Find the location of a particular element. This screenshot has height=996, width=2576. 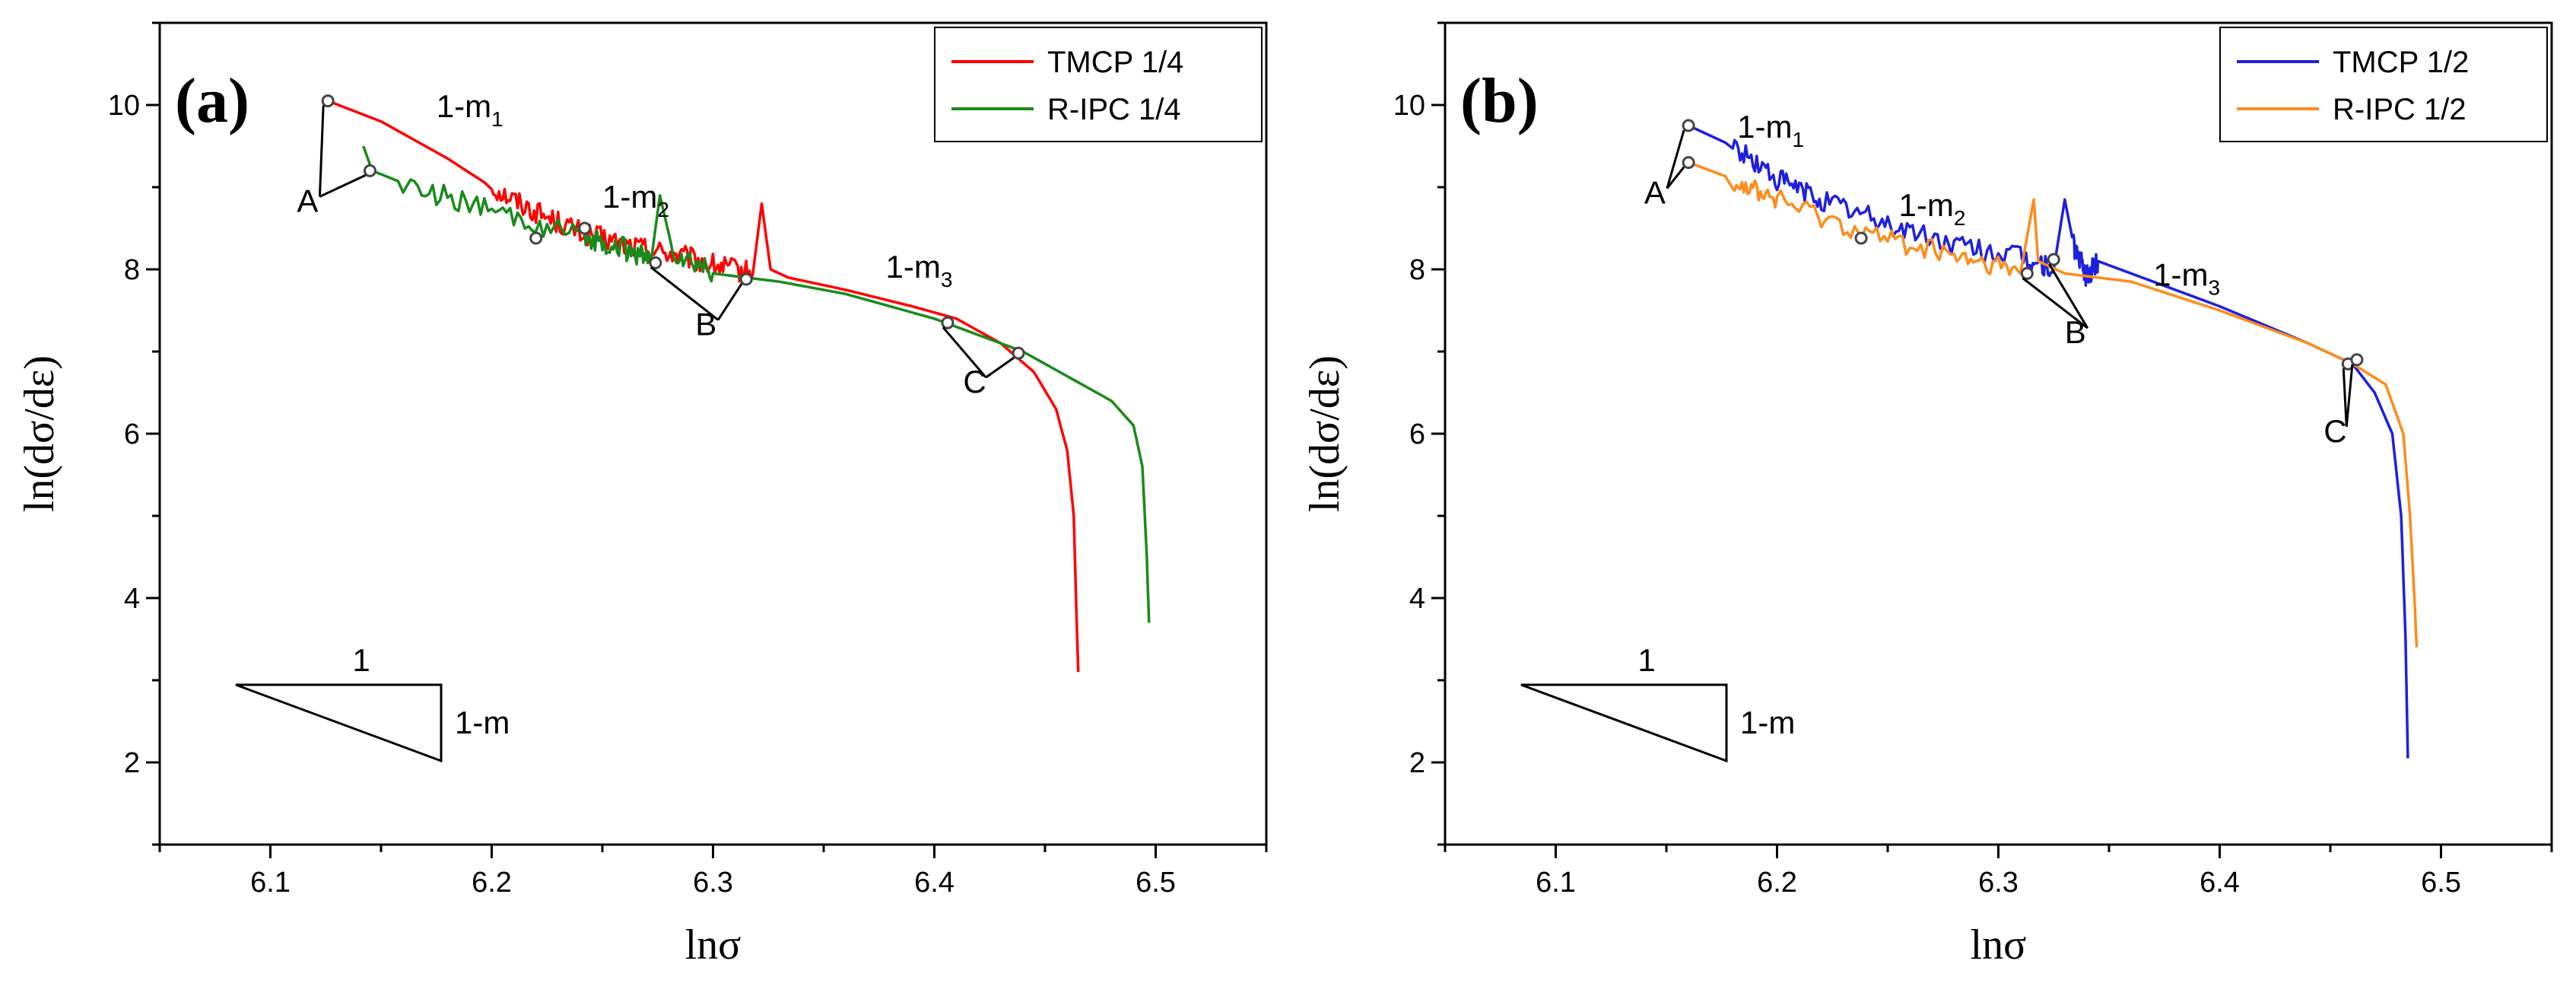

legend-entry: TMCP 1/2 is located at coordinates (2401, 62).